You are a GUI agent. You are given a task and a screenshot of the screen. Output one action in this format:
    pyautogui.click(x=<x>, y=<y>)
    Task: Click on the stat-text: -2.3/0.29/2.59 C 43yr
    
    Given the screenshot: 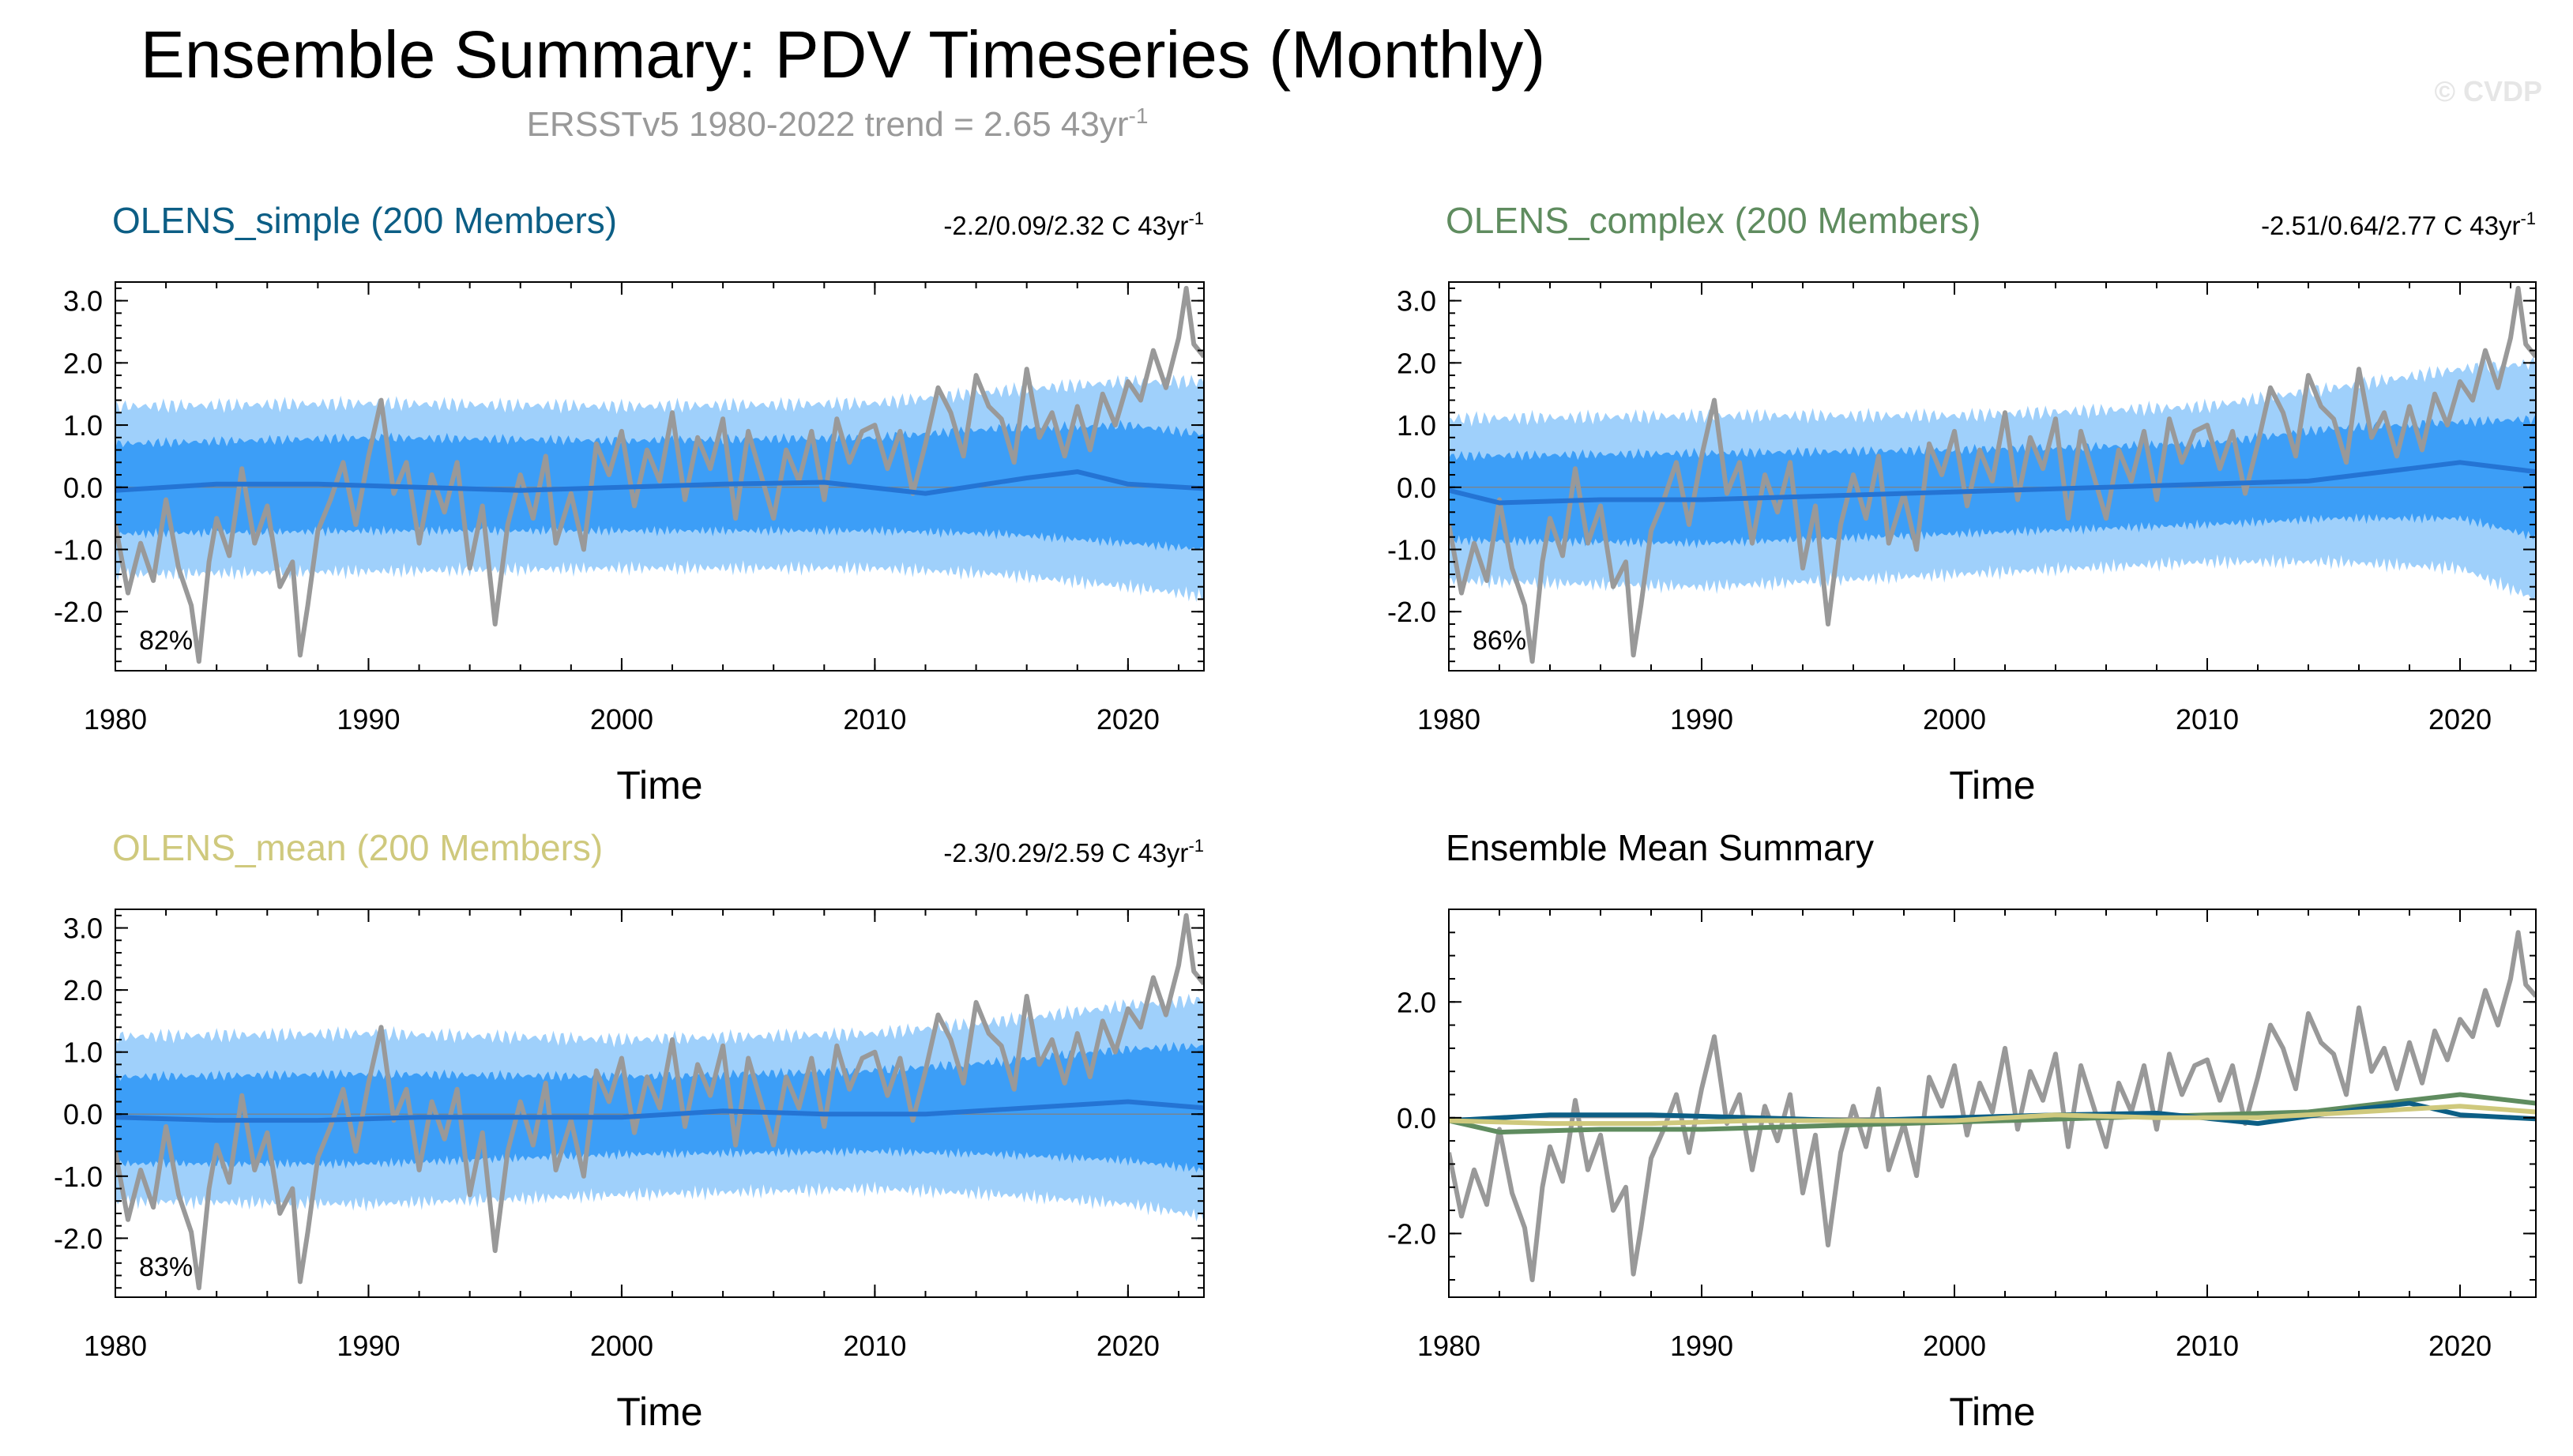 What is the action you would take?
    pyautogui.click(x=1065, y=852)
    